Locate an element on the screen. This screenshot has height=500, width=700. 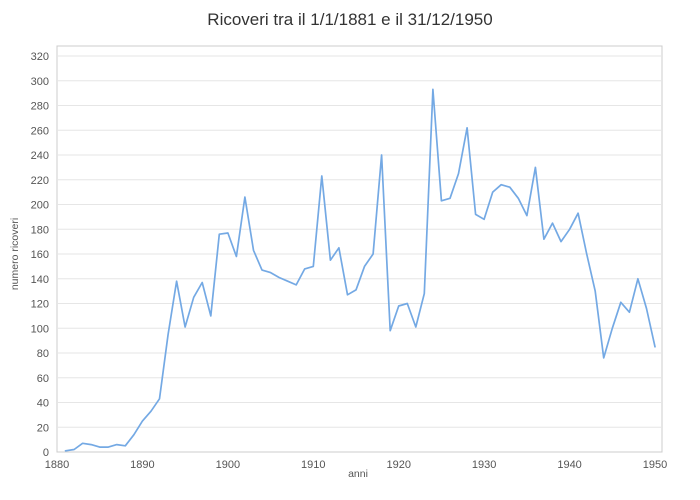
x-tick-label: 1880 is located at coordinates (57, 465).